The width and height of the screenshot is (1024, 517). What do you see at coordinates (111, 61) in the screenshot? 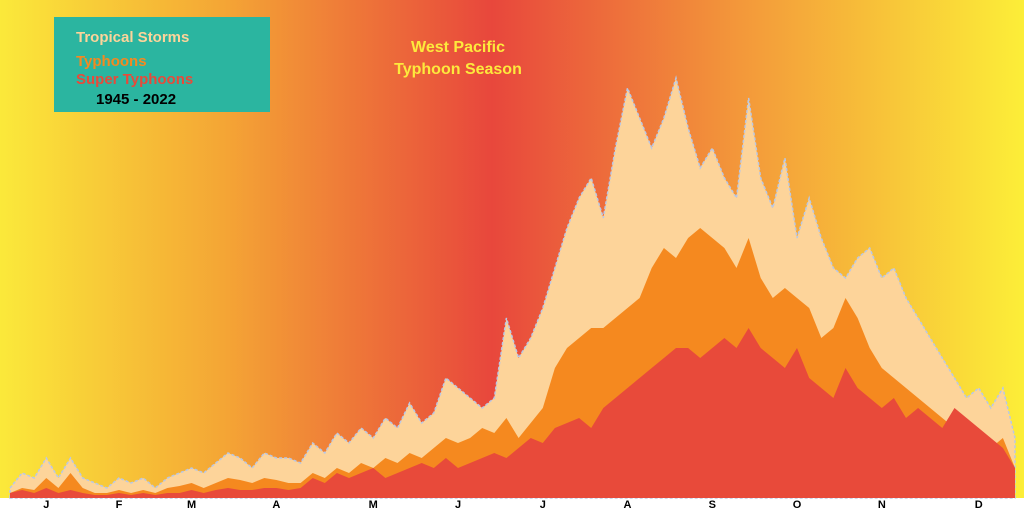
I see `legend-entry: Typhoons` at bounding box center [111, 61].